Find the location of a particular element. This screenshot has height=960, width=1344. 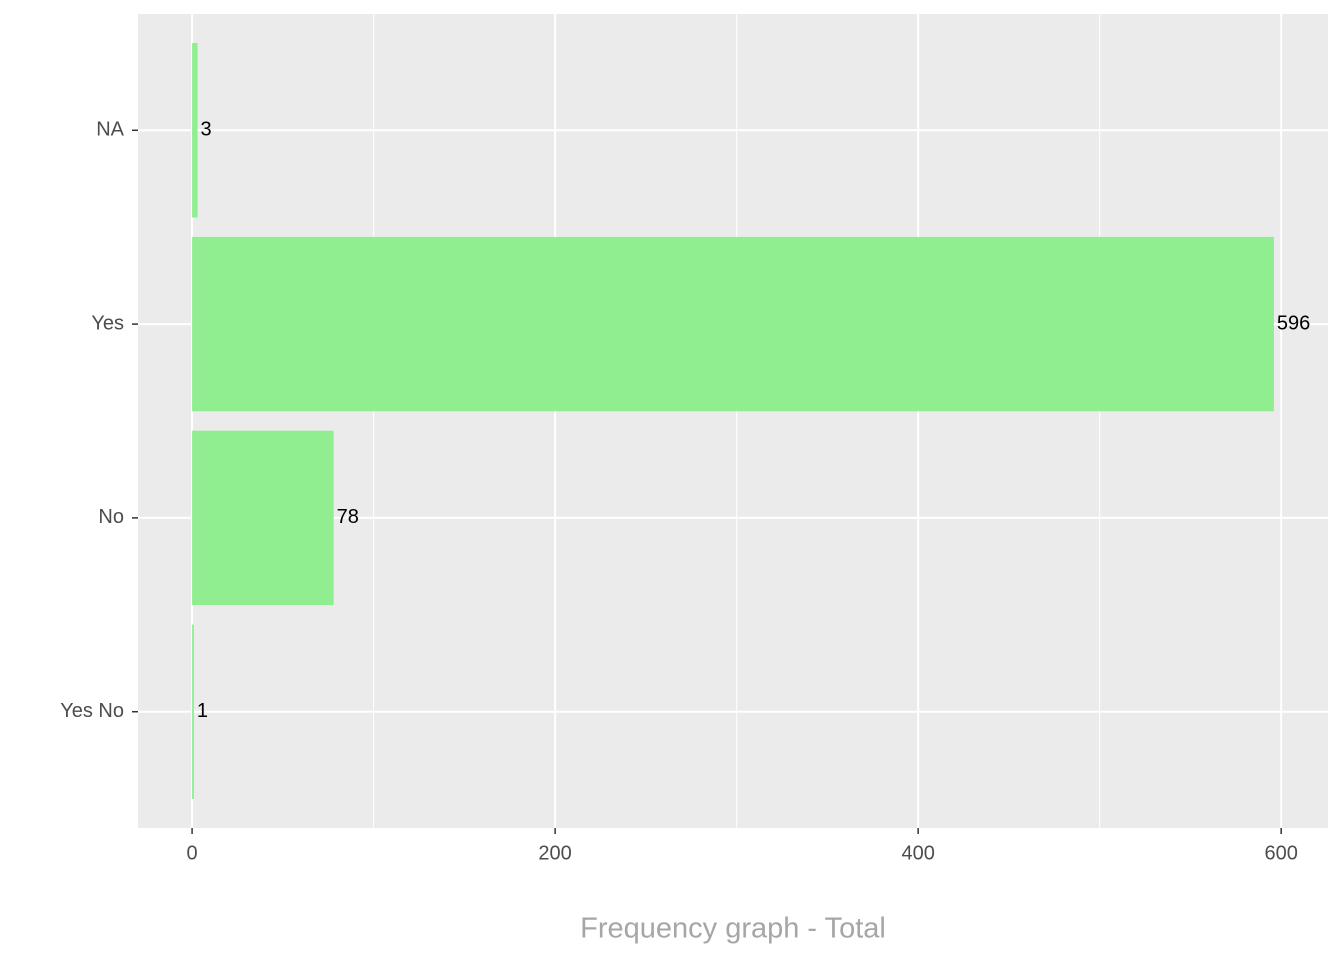

value-label: 596 is located at coordinates (1293, 323).